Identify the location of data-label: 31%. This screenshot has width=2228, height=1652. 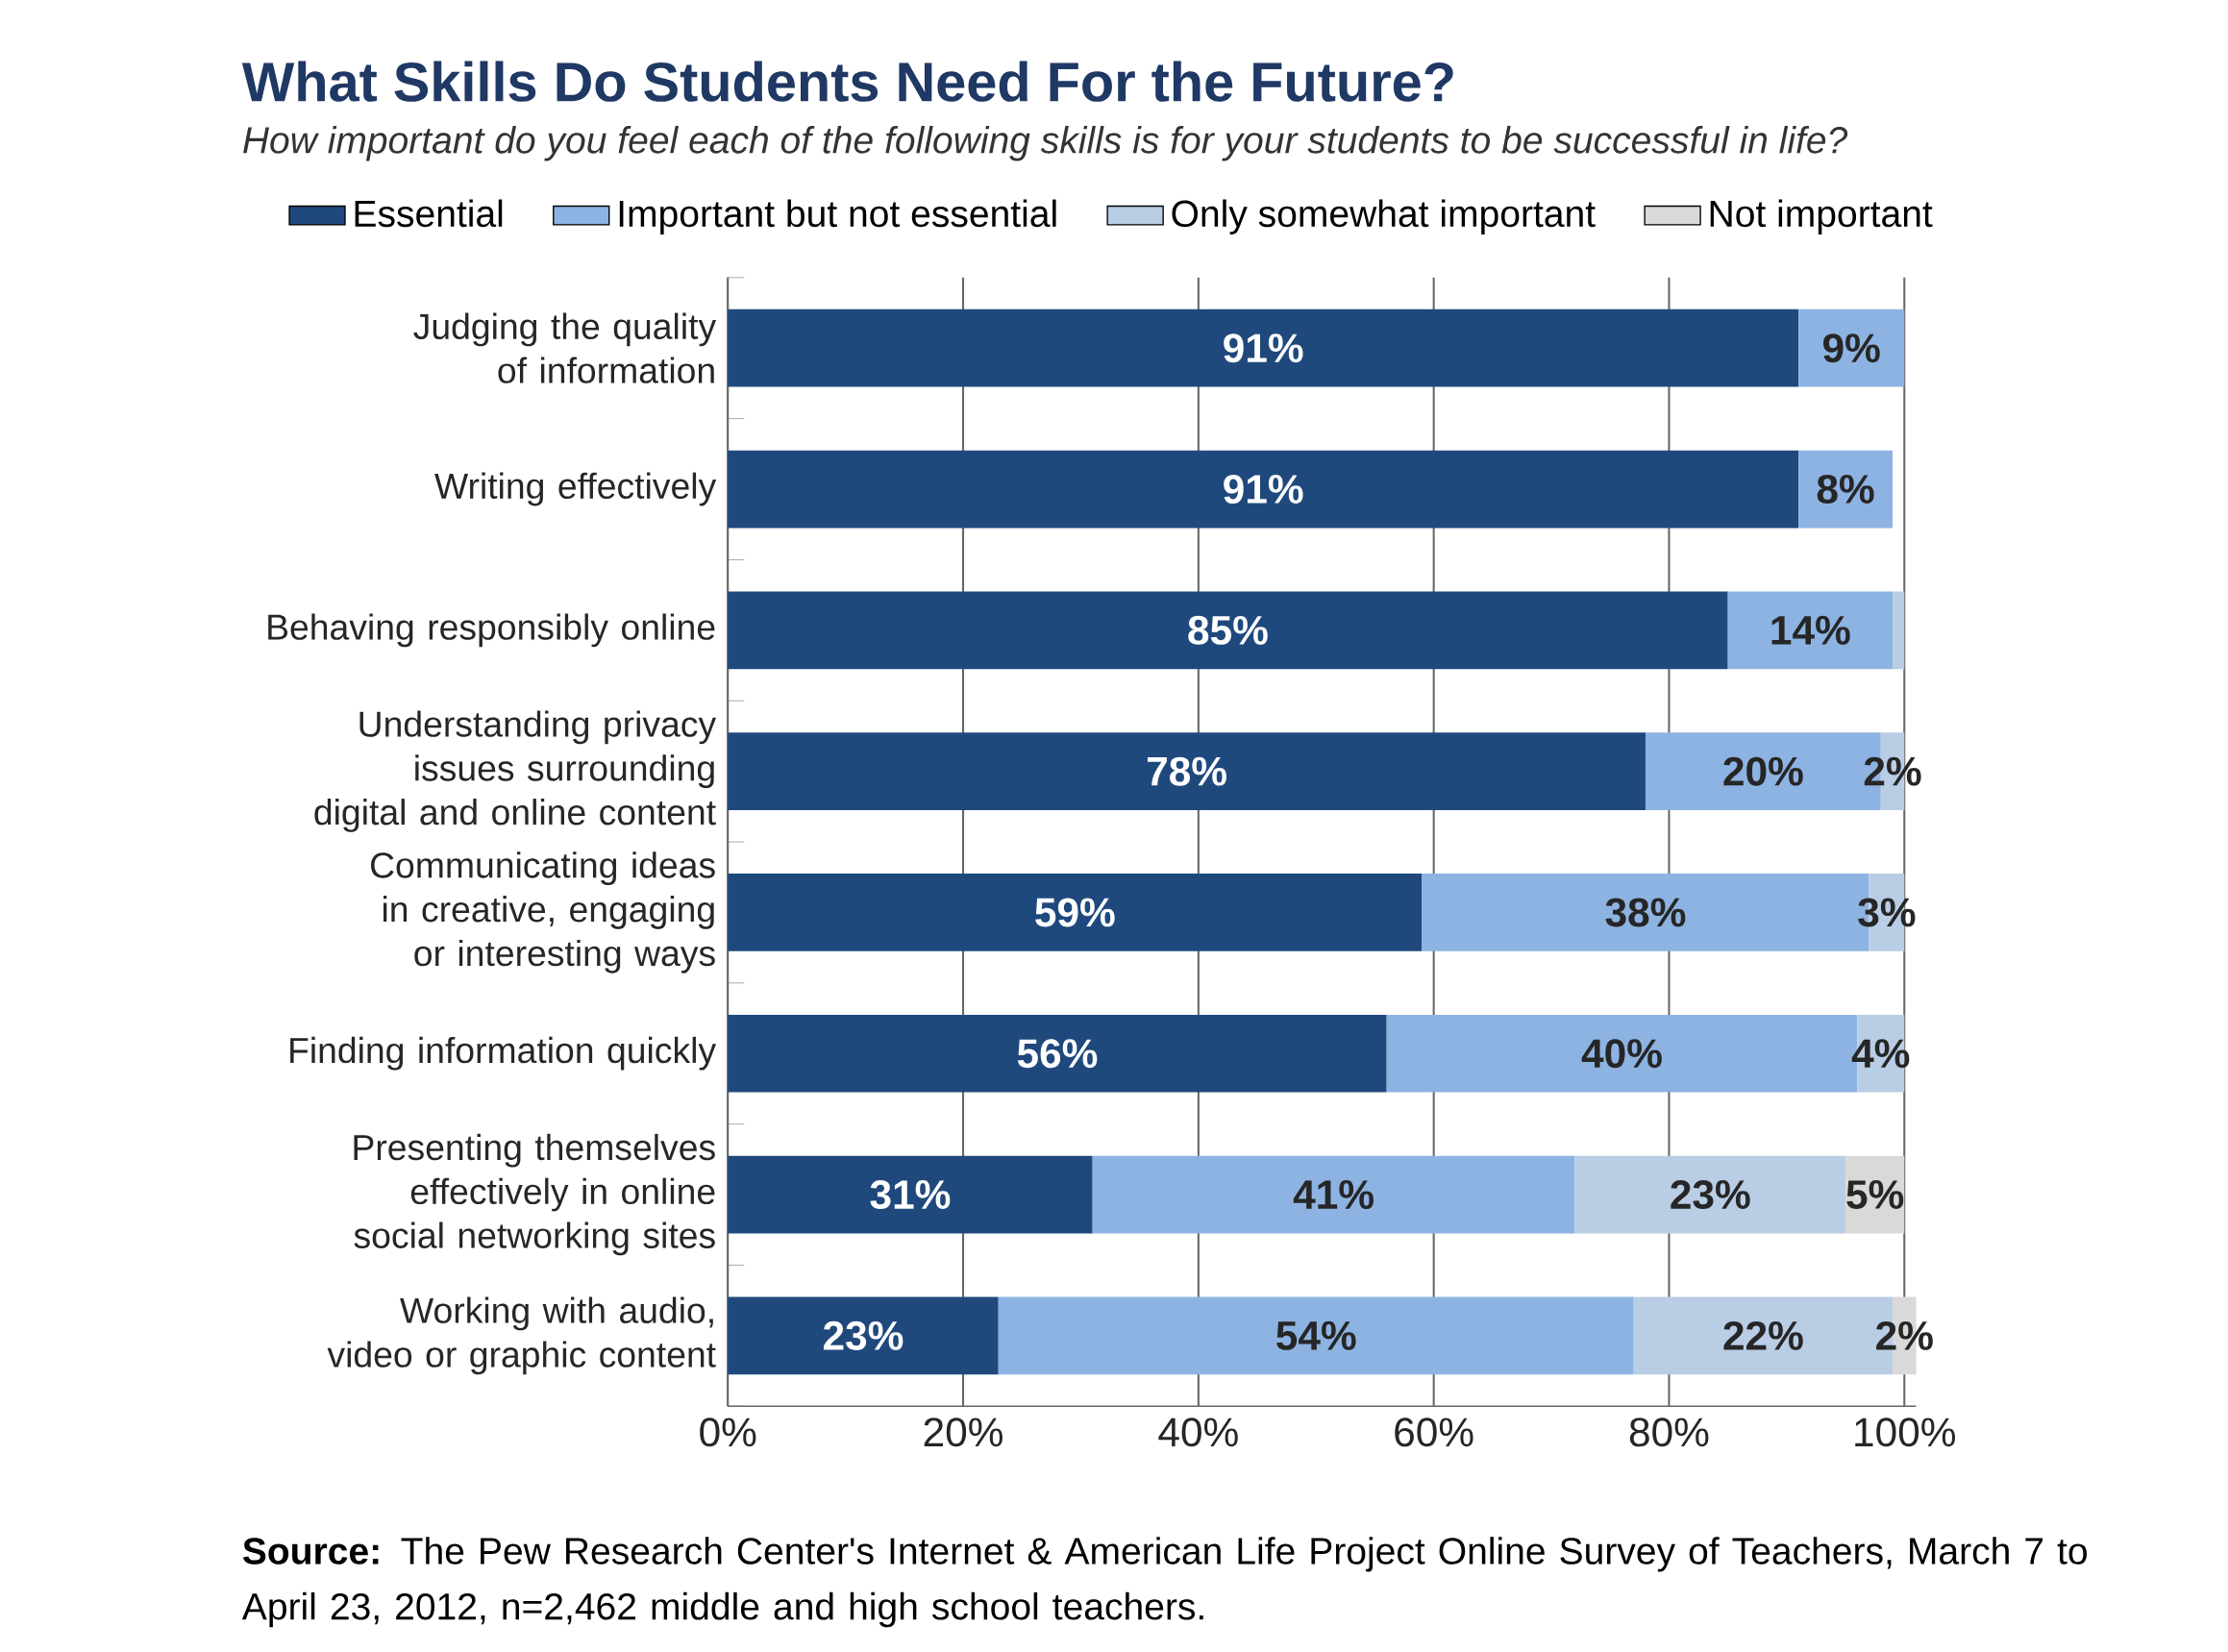
(911, 1194).